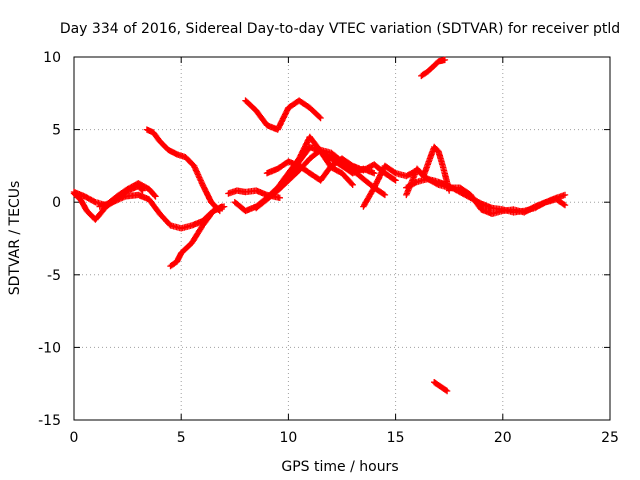  I want to click on y-axis-label: SDTVAR / TECUs, so click(15, 238).